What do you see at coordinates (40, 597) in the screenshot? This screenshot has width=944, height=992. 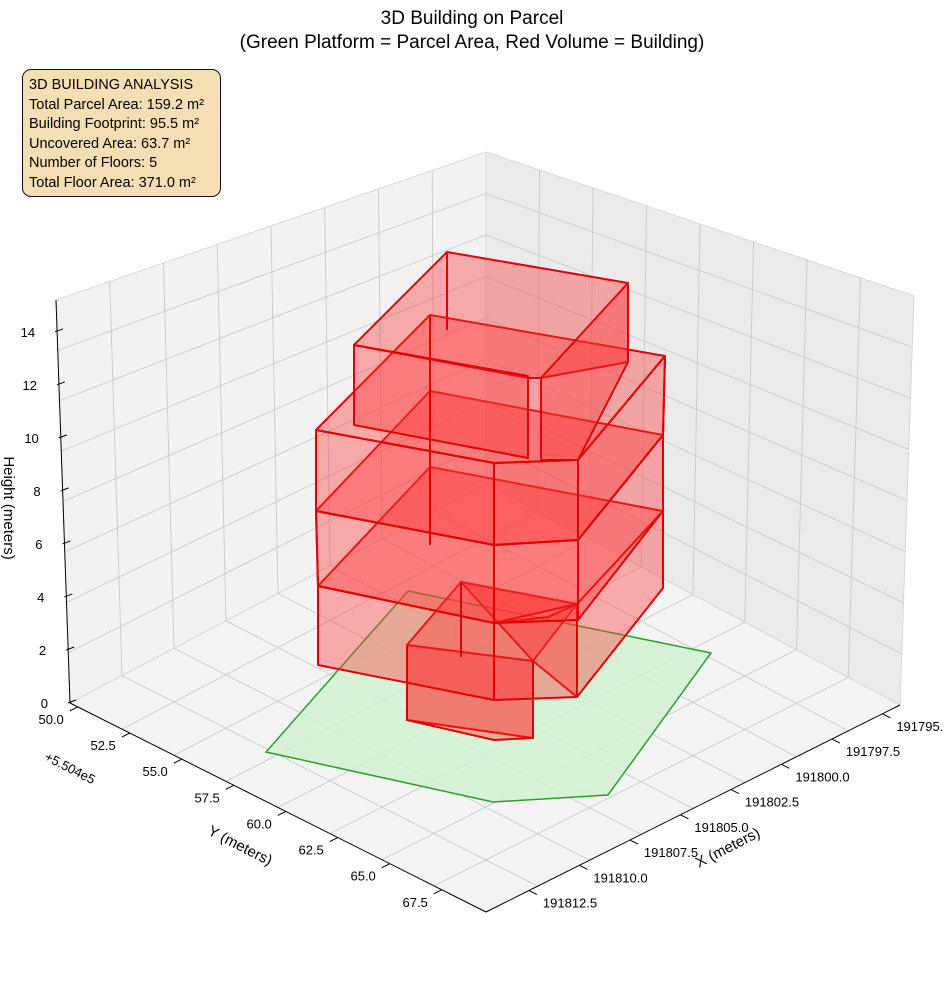 I see `z-tick-label: 4` at bounding box center [40, 597].